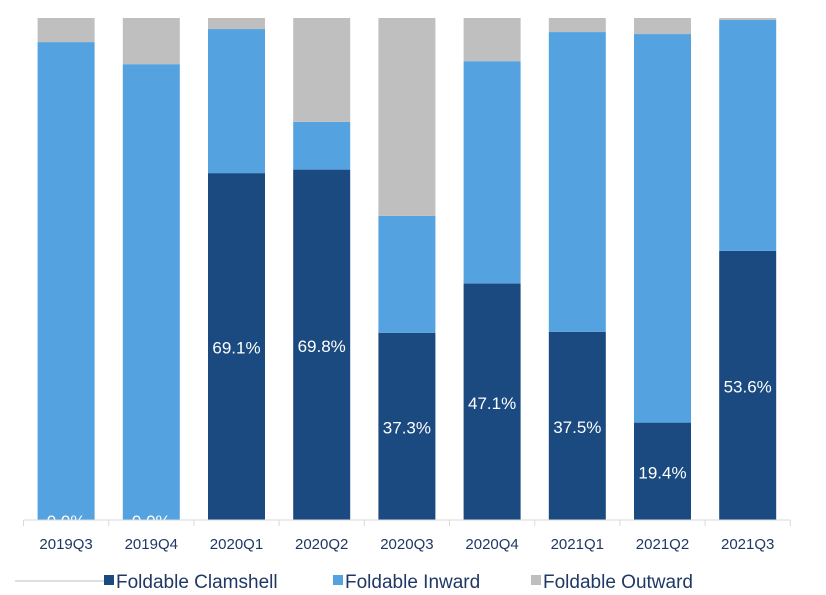 The image size is (826, 595). I want to click on bar-foldable-inward-2020Q4, so click(492, 172).